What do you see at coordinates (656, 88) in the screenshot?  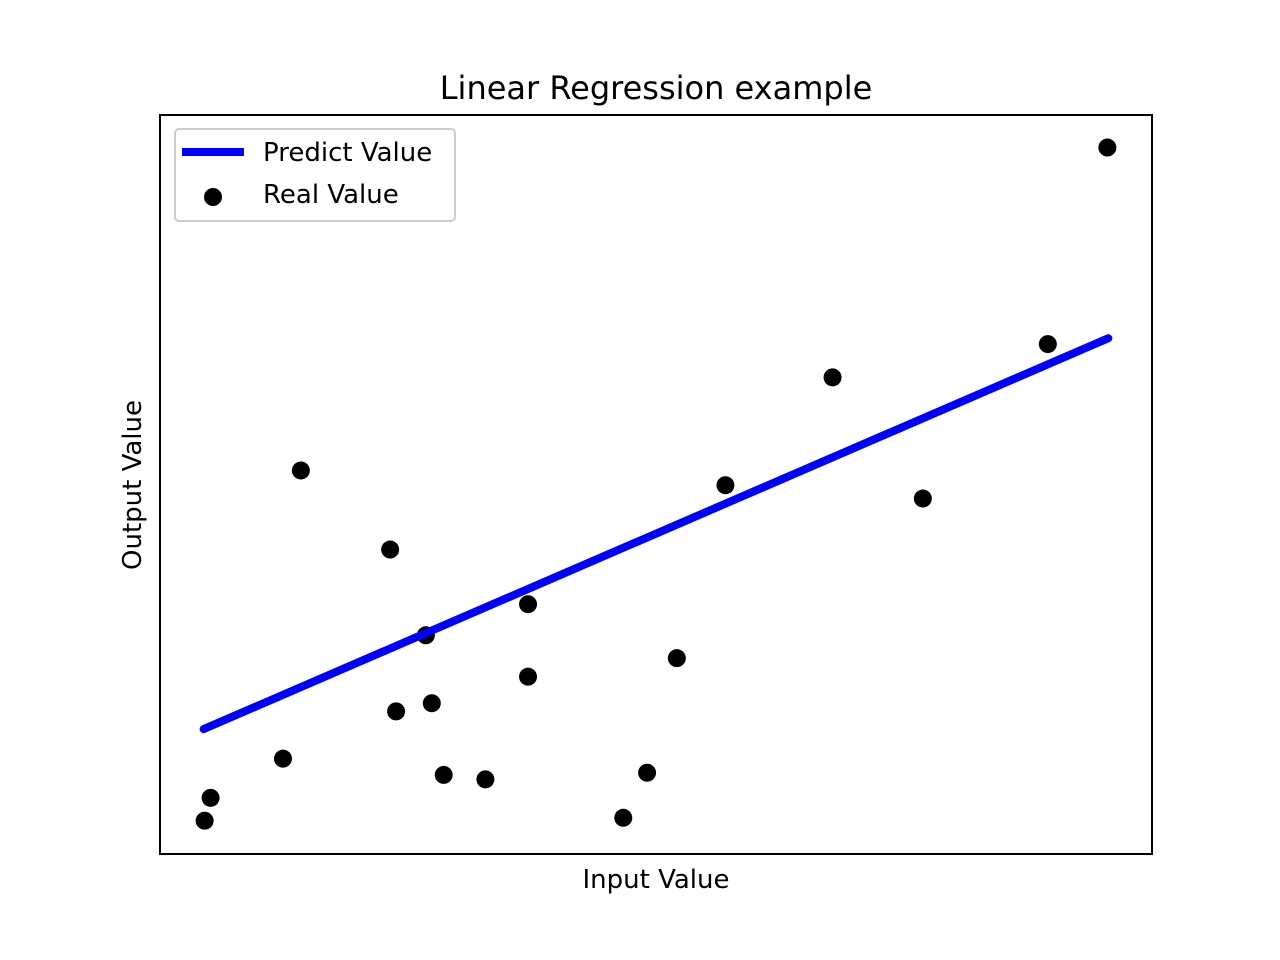 I see `chart-title: Linear Regression example` at bounding box center [656, 88].